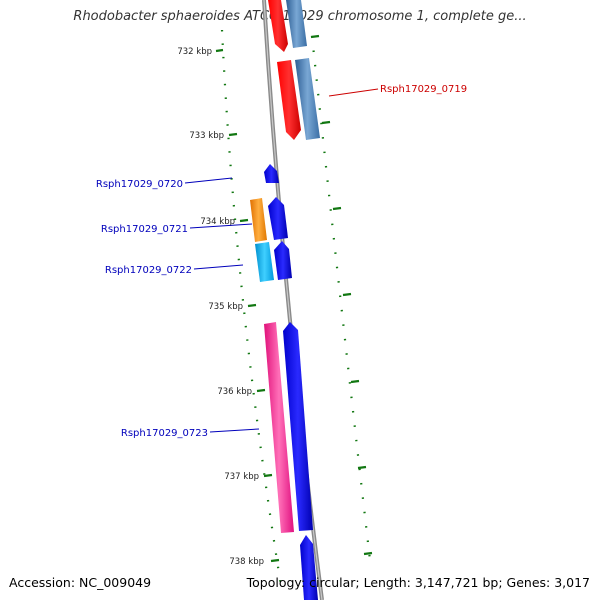 This screenshot has height=600, width=600. Describe the element at coordinates (194, 52) in the screenshot. I see `tick-label-732: 732 kbp` at that location.